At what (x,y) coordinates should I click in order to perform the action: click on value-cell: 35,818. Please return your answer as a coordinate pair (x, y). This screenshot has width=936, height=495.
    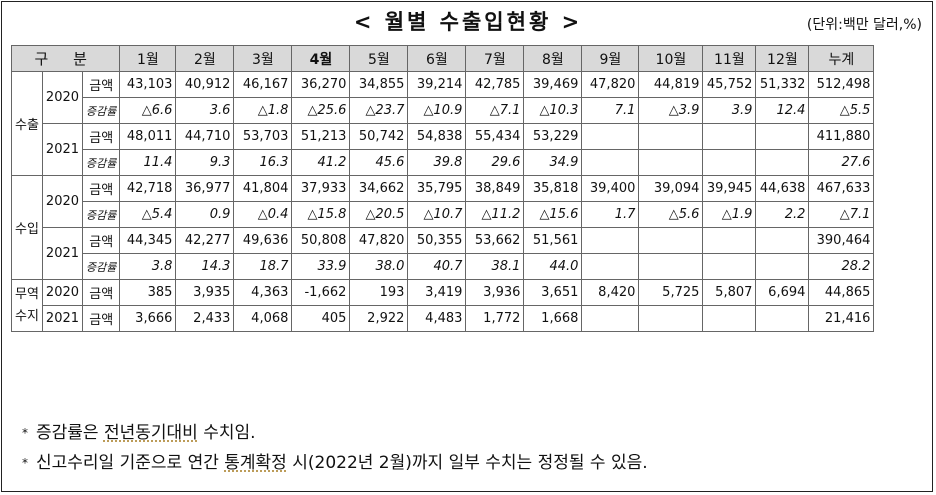
    Looking at the image, I should click on (553, 188).